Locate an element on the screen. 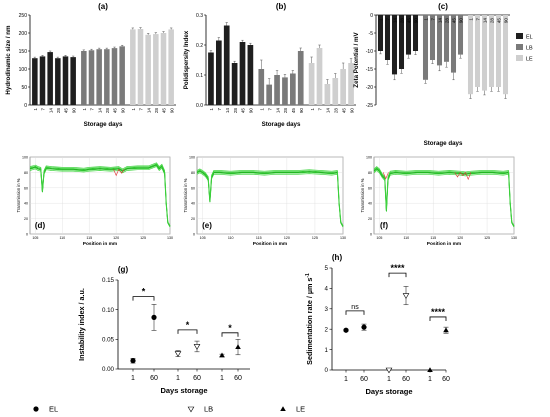 This screenshot has height=417, width=550. x-tick-label: 130 is located at coordinates (170, 238).